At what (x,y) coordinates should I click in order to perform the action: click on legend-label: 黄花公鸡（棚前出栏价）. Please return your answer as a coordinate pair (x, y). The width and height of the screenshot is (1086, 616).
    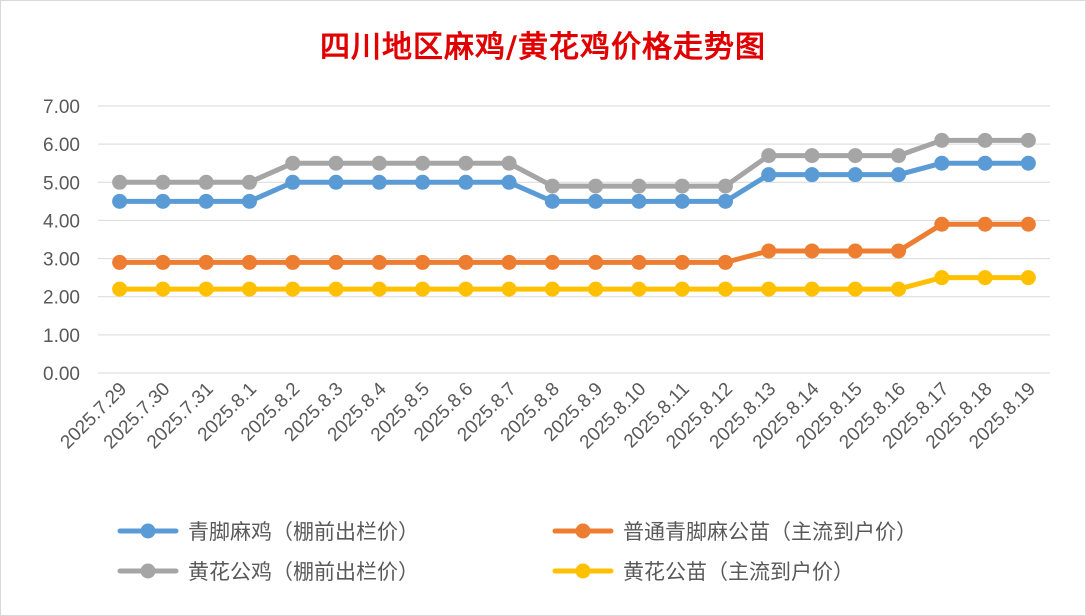
    Looking at the image, I should click on (303, 572).